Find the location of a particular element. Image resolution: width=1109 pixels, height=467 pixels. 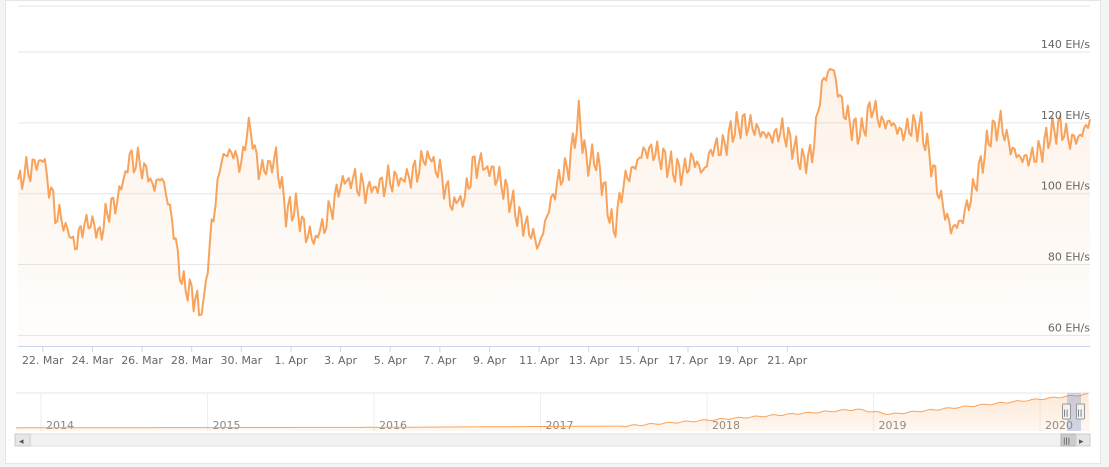

x-tick-label: 3. Apr is located at coordinates (340, 360).